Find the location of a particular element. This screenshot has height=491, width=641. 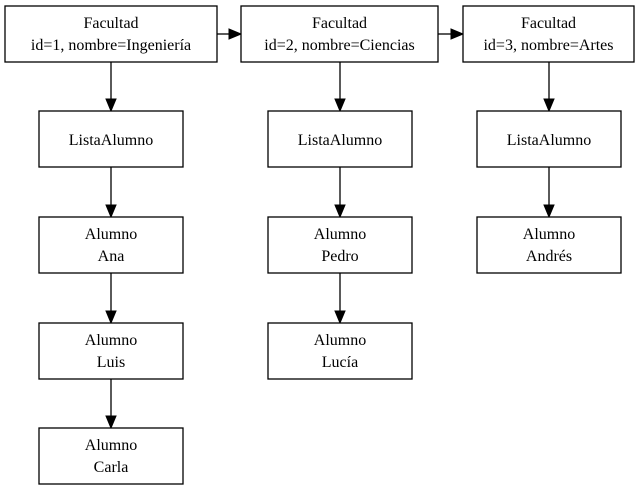

alumno-node-luis: Alumno Luis is located at coordinates (111, 351).